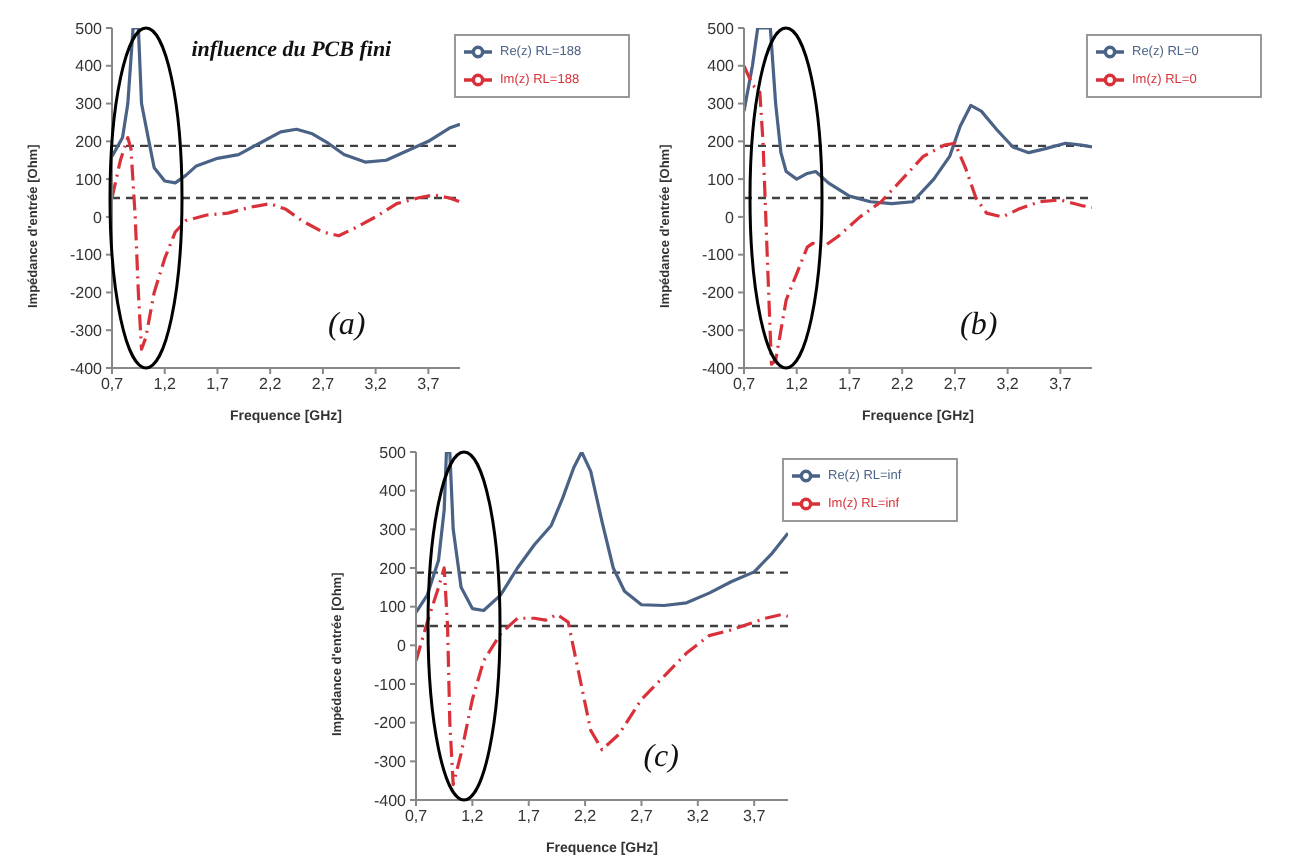  What do you see at coordinates (979, 326) in the screenshot?
I see `annotation: (b)` at bounding box center [979, 326].